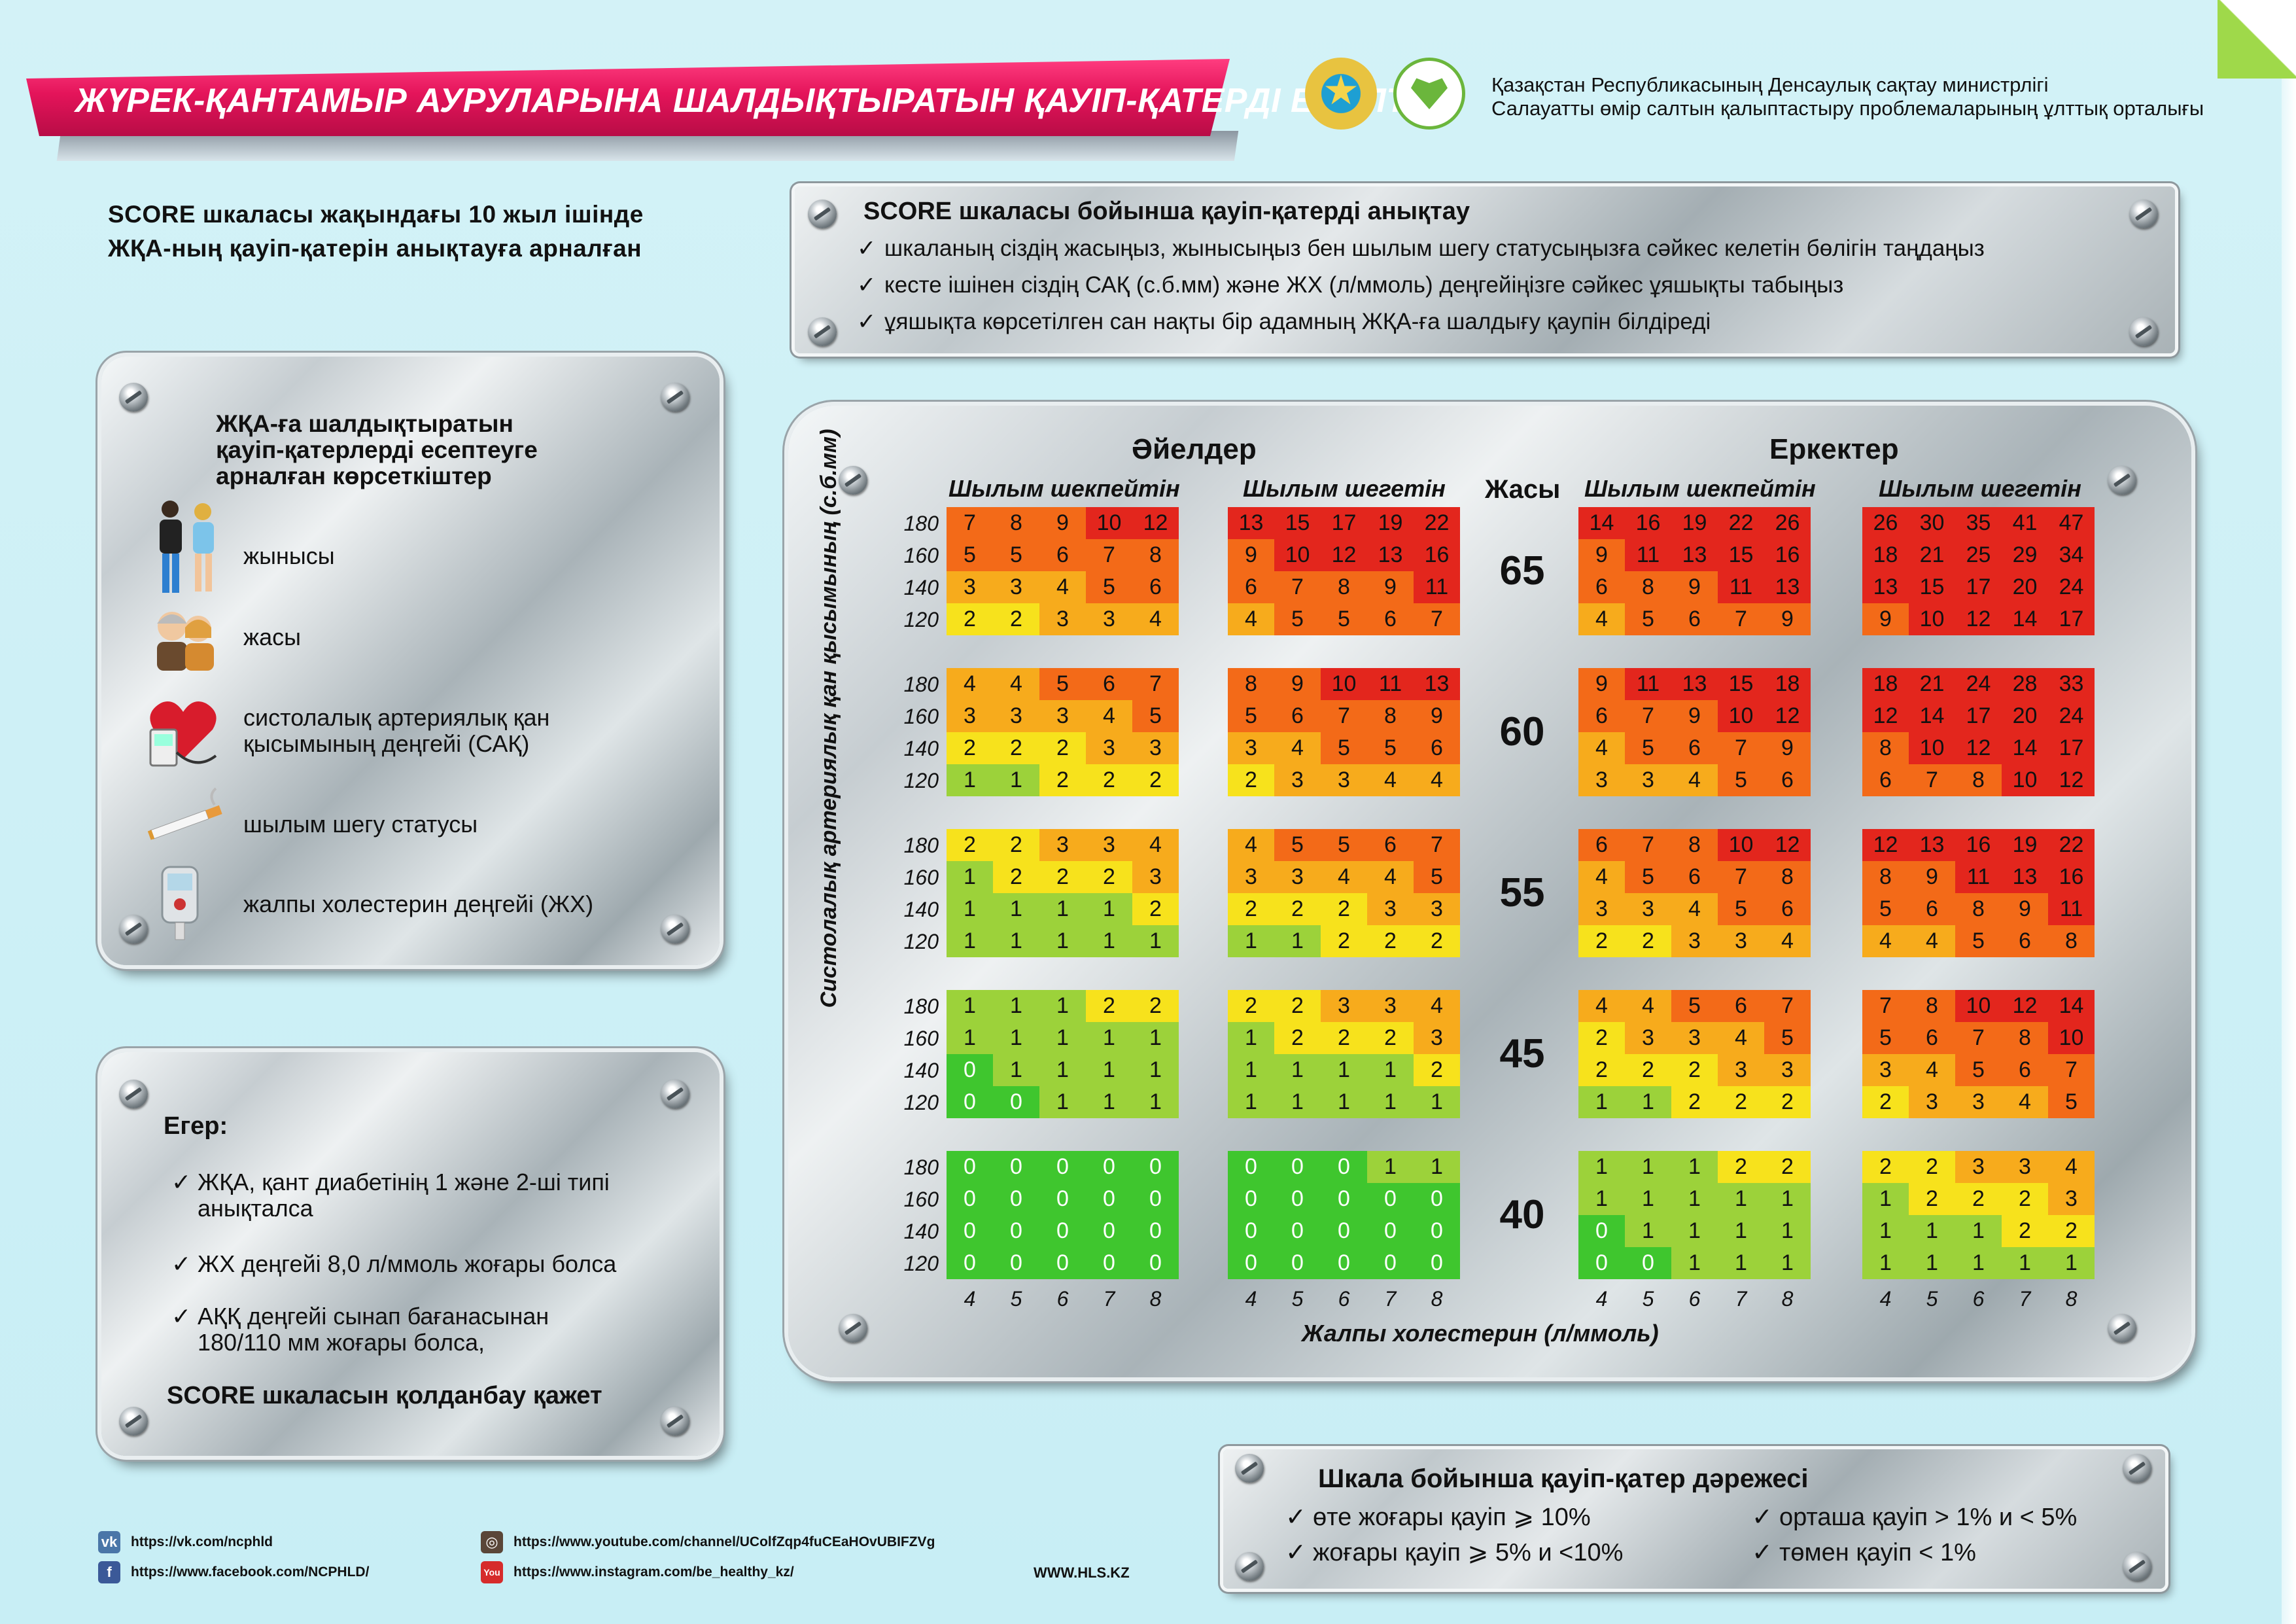 The image size is (2296, 1624). What do you see at coordinates (1978, 587) in the screenshot?
I see `risk-cell: 17` at bounding box center [1978, 587].